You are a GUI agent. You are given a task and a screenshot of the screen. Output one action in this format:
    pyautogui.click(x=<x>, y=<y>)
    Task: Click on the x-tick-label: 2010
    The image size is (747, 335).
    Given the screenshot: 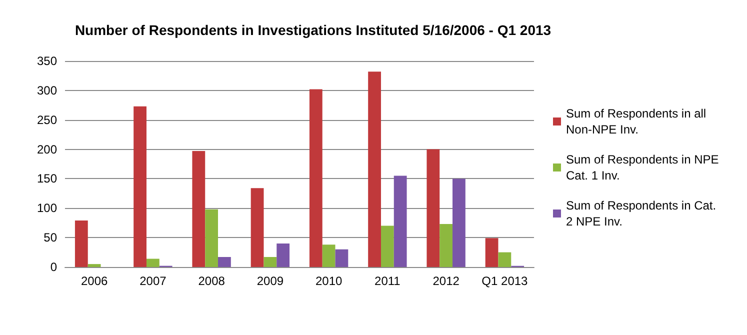 What is the action you would take?
    pyautogui.click(x=328, y=281)
    